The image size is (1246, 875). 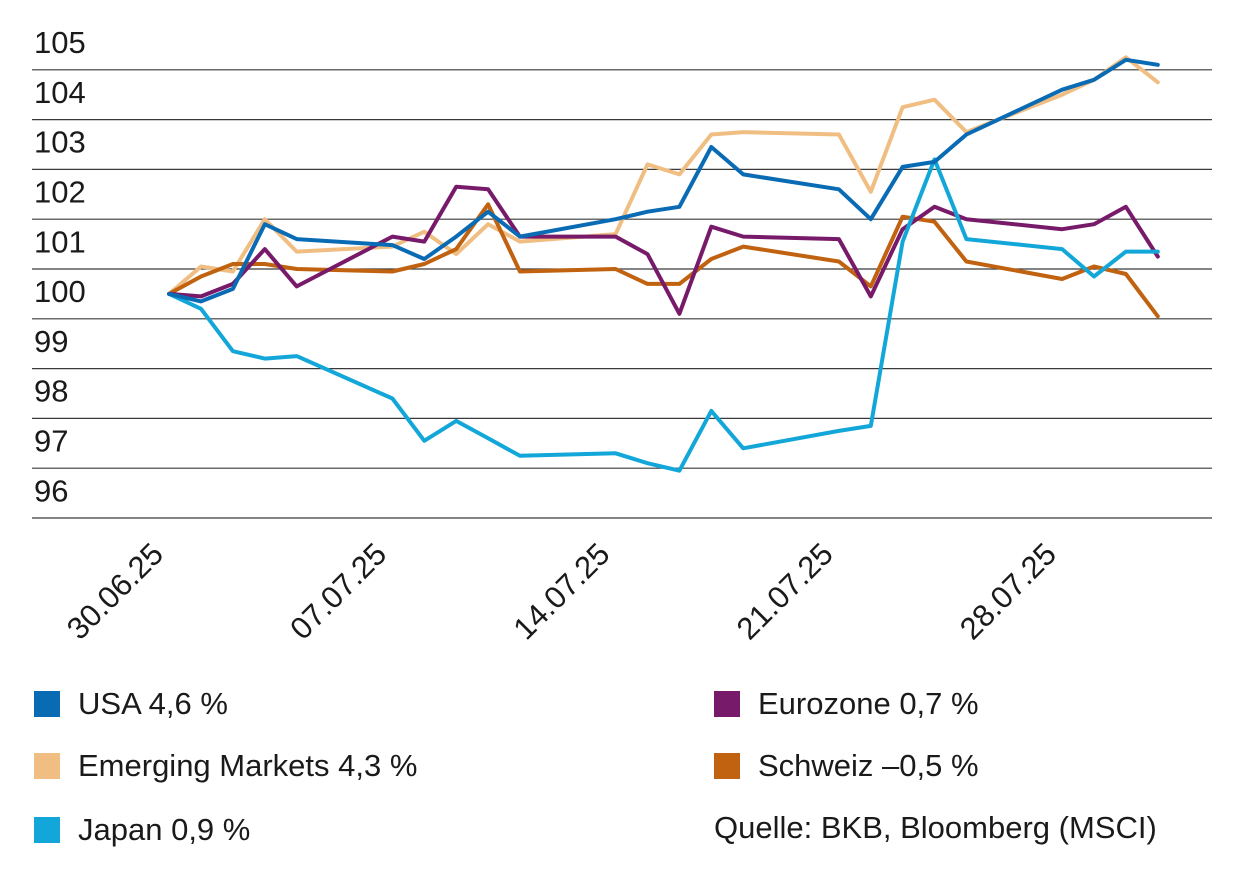 I want to click on legend-item-japan: Japan 0,9 %, so click(x=142, y=830).